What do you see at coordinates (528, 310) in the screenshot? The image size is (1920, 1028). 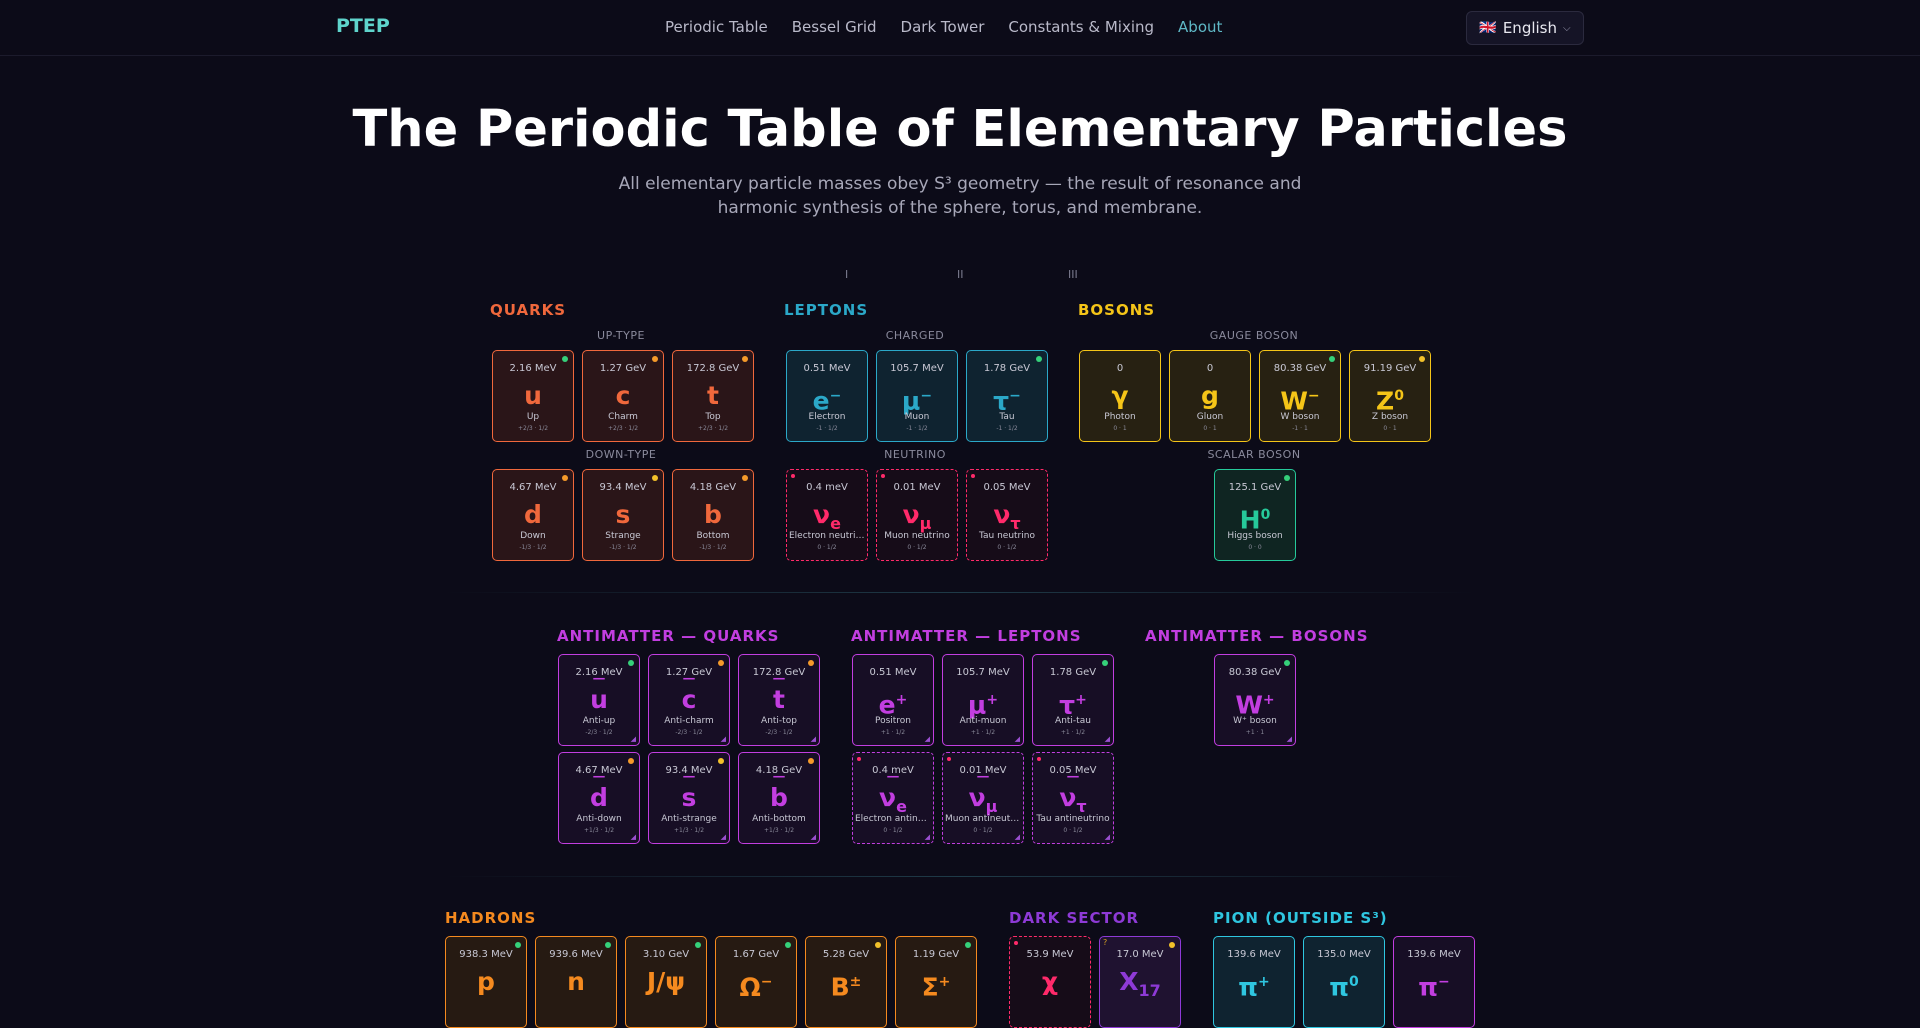 I see `section-title-quarks: QUARKS` at bounding box center [528, 310].